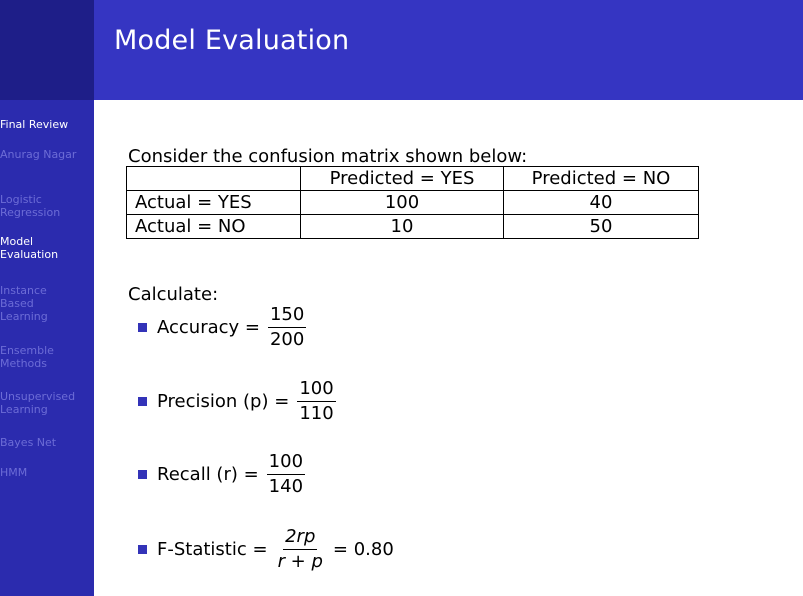 The image size is (803, 596). Describe the element at coordinates (34, 124) in the screenshot. I see `sidebar-item-final-review: Final Review` at that location.